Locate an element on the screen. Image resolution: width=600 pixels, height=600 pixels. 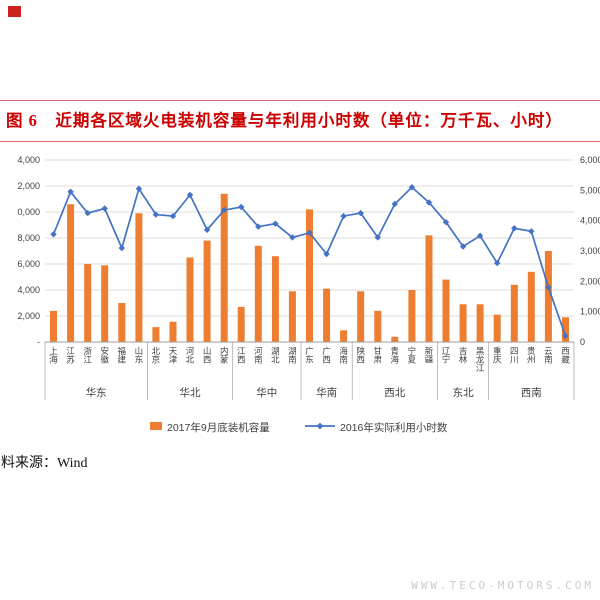
right-axis-labels: 6,000 5,000 4,000 3,000 2,000 1,000 0 is located at coordinates (590, 251).